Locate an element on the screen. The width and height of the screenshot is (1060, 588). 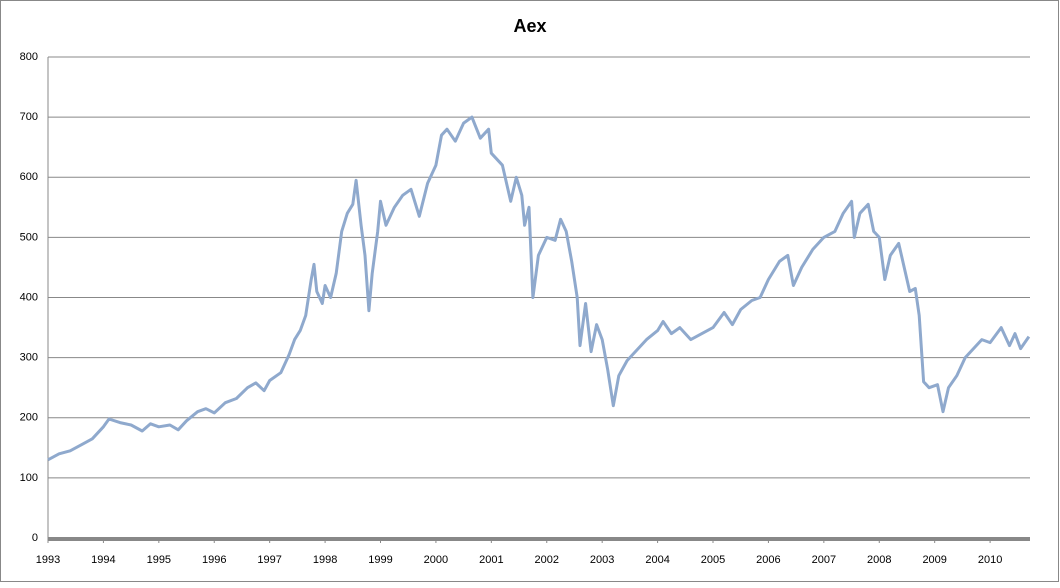
x-tick-label: 2001 is located at coordinates (491, 560).